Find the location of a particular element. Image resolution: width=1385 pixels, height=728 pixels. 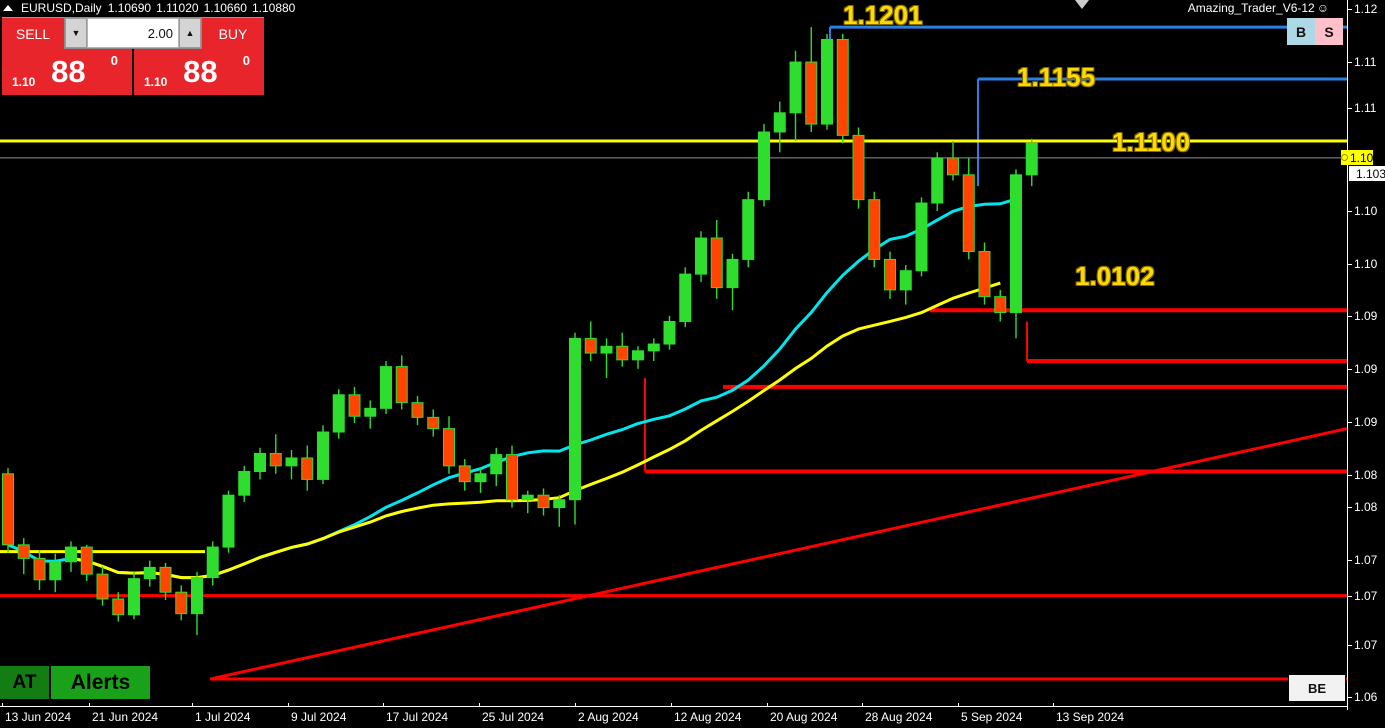

at-button: AT is located at coordinates (24, 682).